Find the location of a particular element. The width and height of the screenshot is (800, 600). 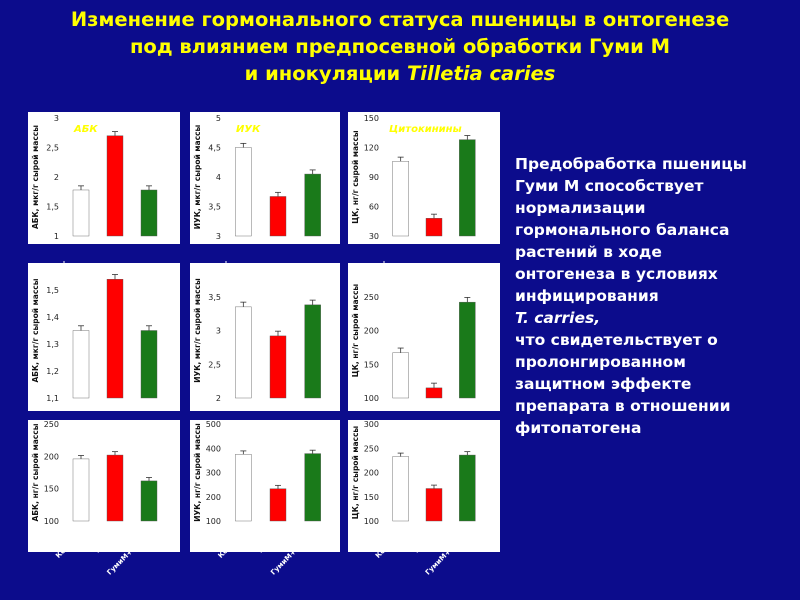

title-line-3-species: Tilletia caries is located at coordinates (481, 73).